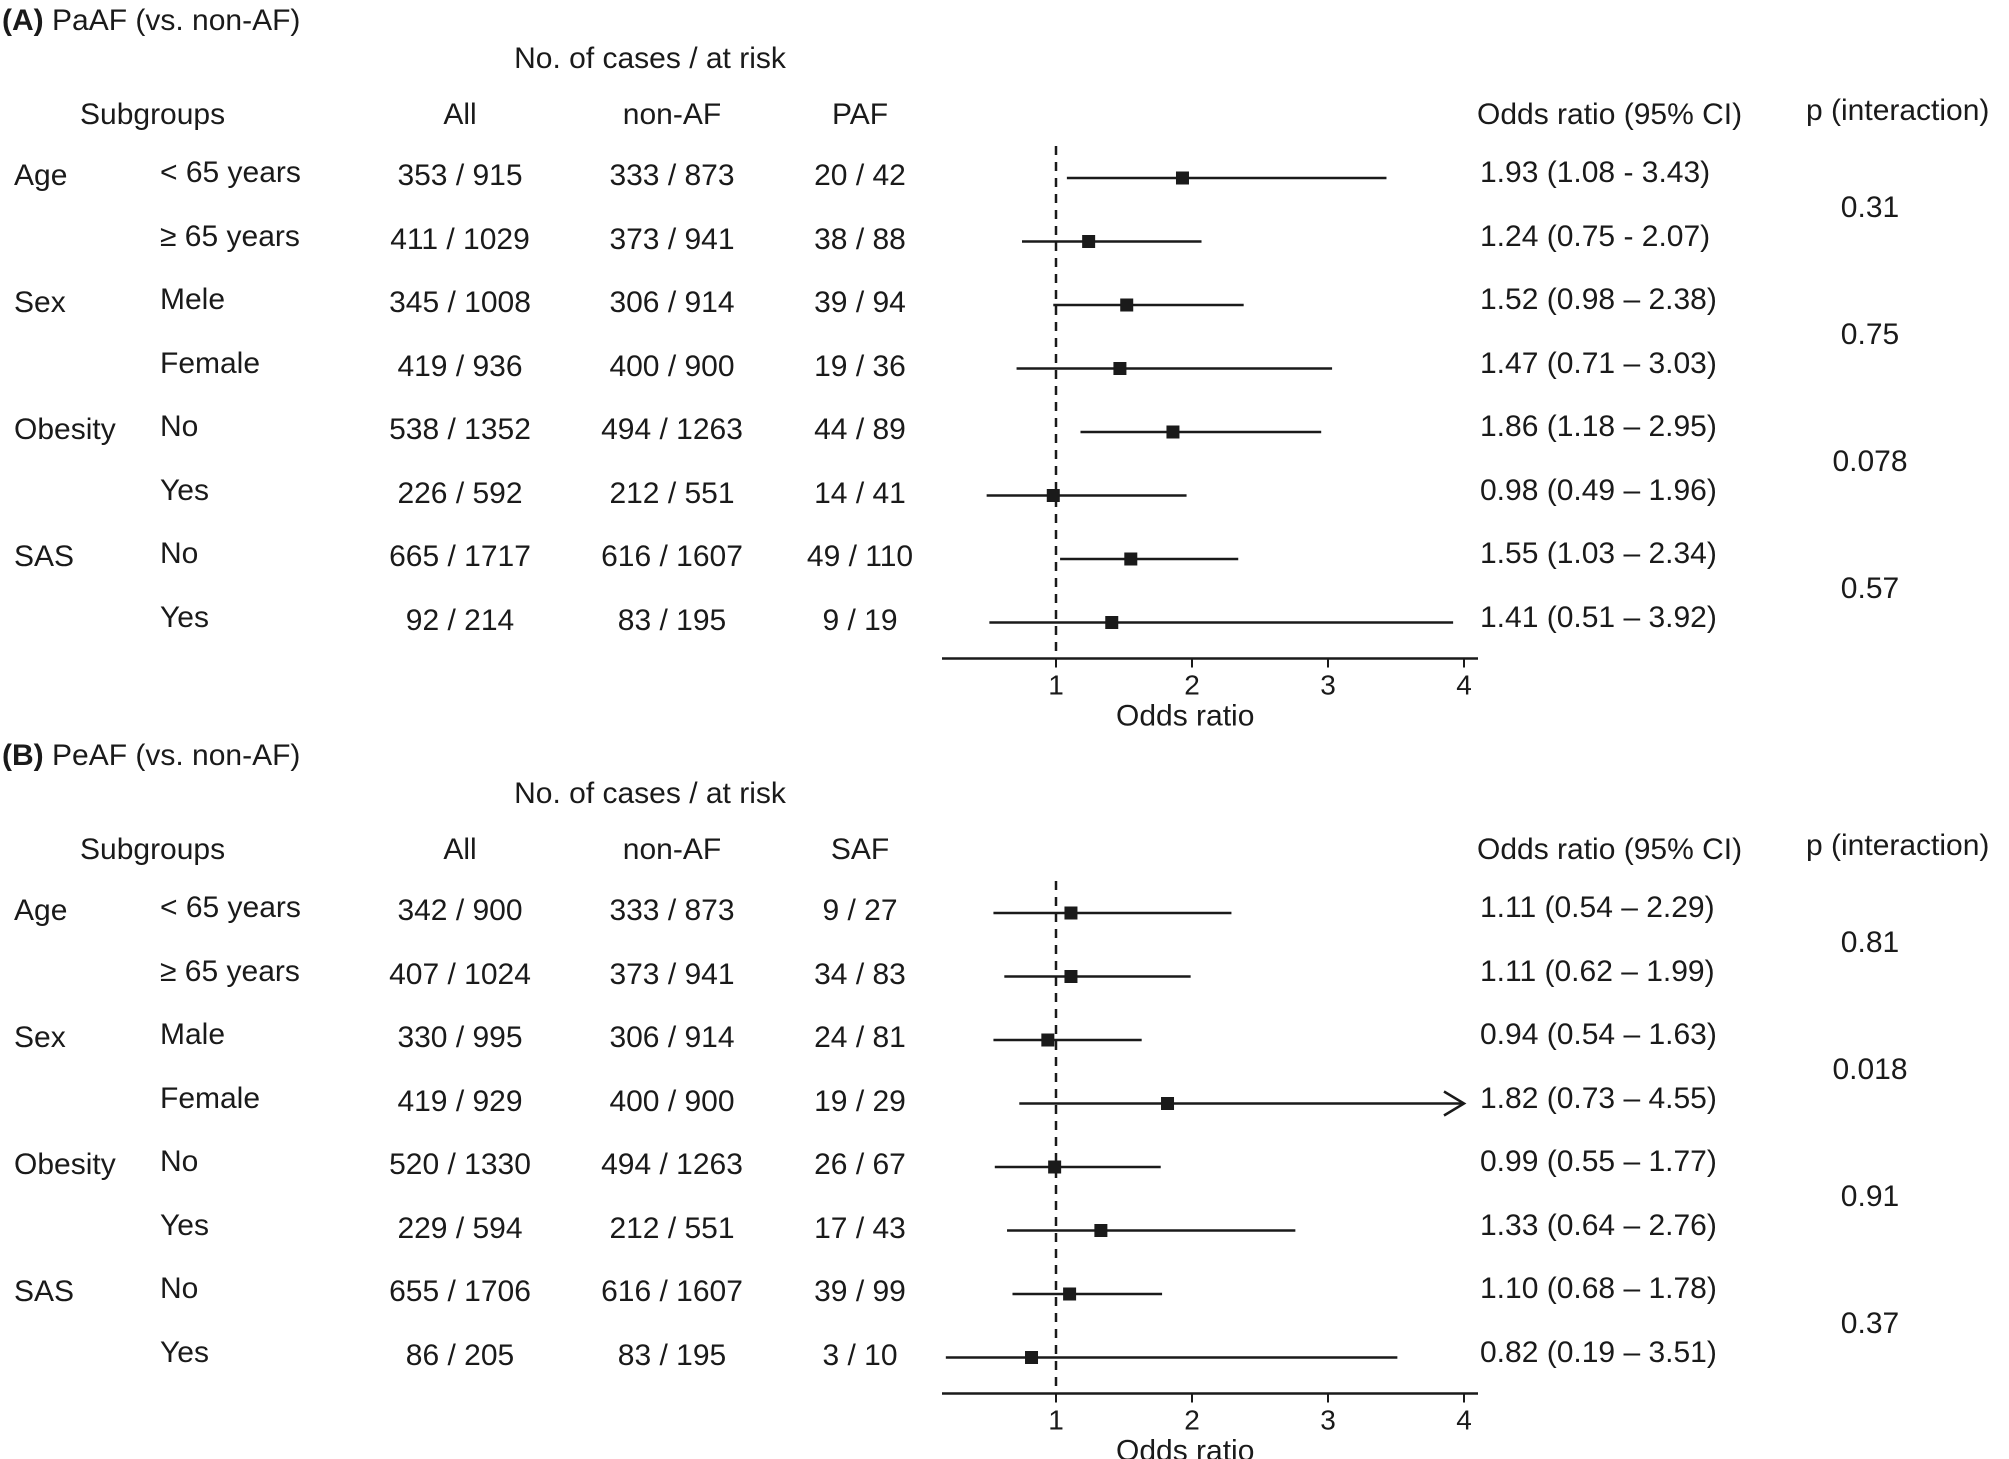  Describe the element at coordinates (860, 1355) in the screenshot. I see `cell-af: 3 / 10` at that location.